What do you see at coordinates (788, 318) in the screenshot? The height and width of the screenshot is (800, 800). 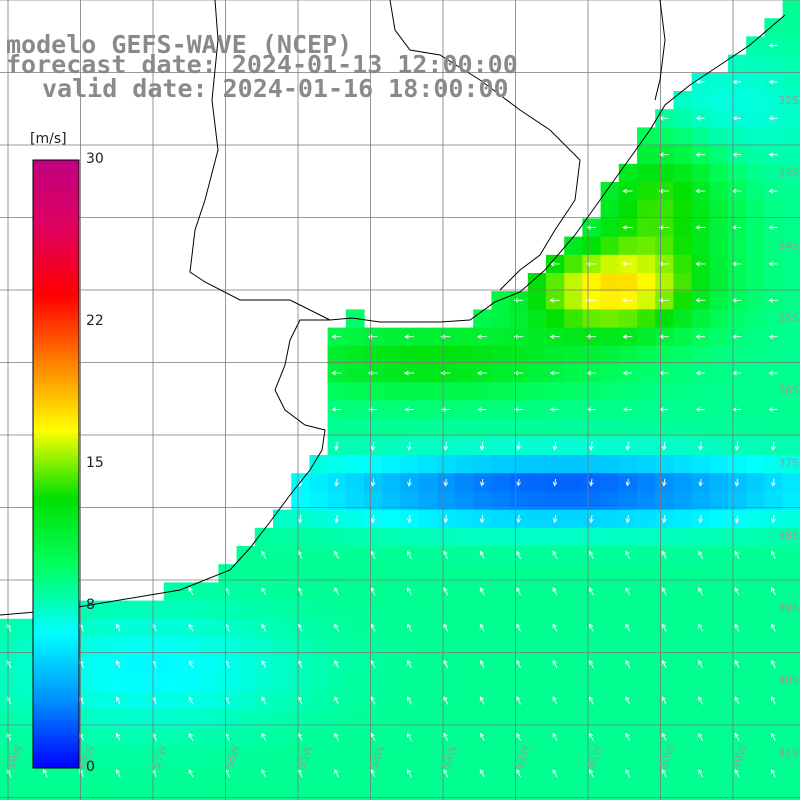 I see `lat-label: 35S` at bounding box center [788, 318].